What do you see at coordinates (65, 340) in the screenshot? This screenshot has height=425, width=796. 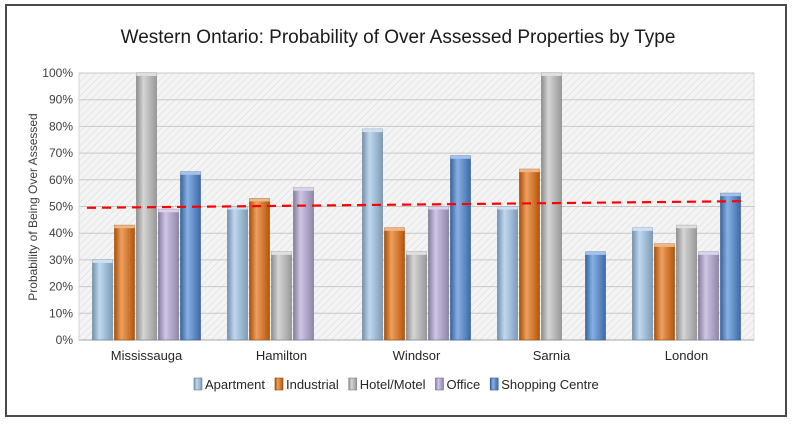 I see `y-tick-label: 0%` at bounding box center [65, 340].